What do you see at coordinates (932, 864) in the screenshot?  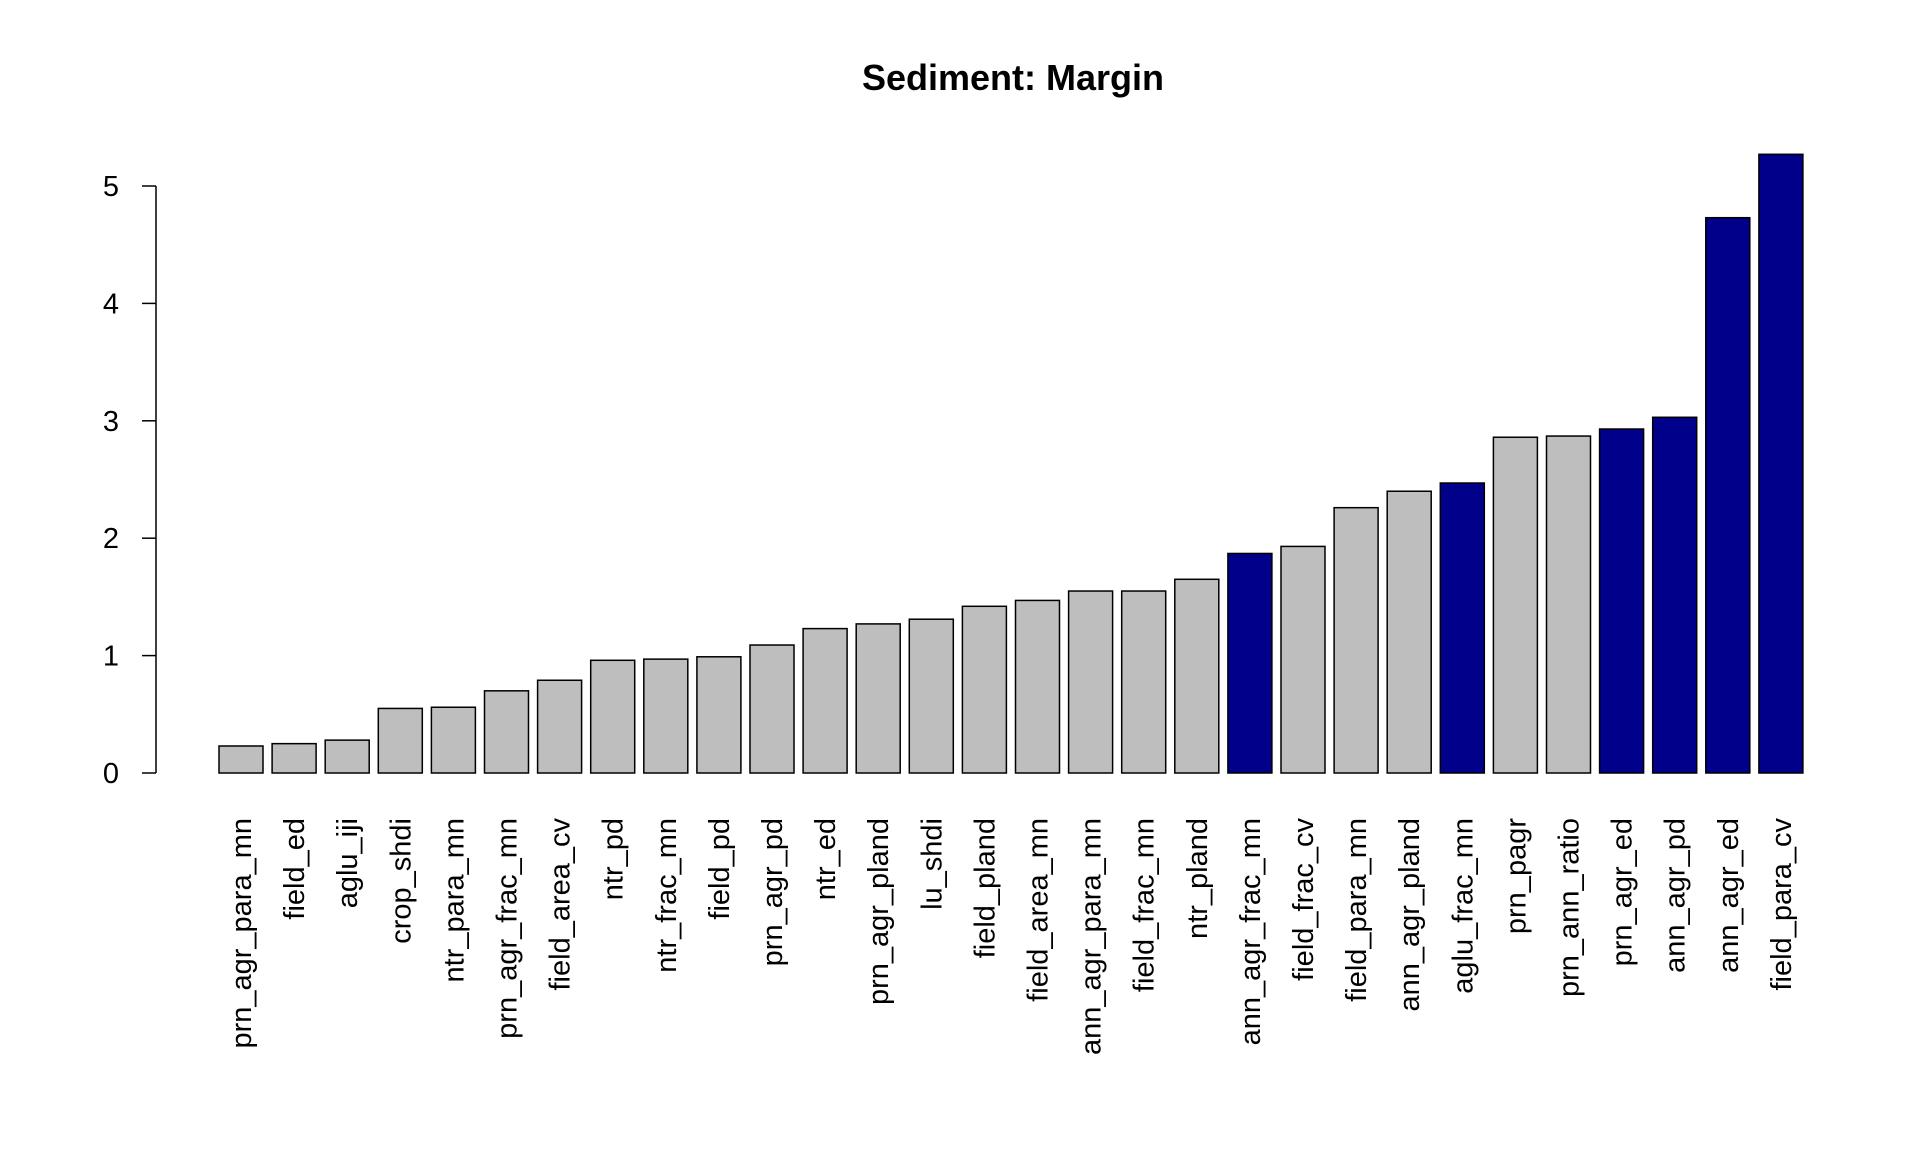 I see `x-category-label: lu_shdi` at bounding box center [932, 864].